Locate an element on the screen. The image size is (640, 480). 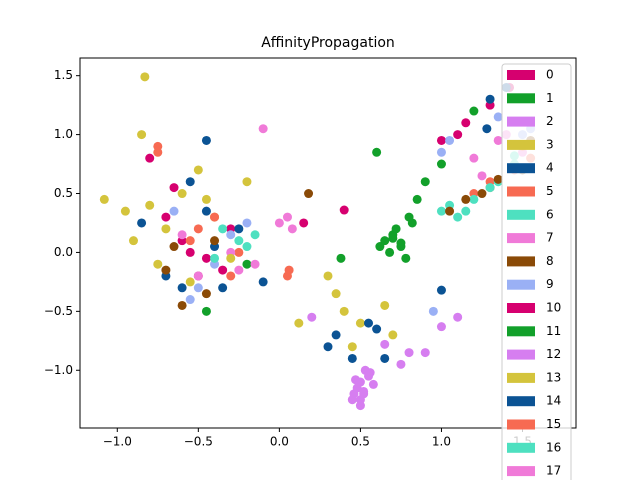
x-tick-label: 0.0 is located at coordinates (279, 442).